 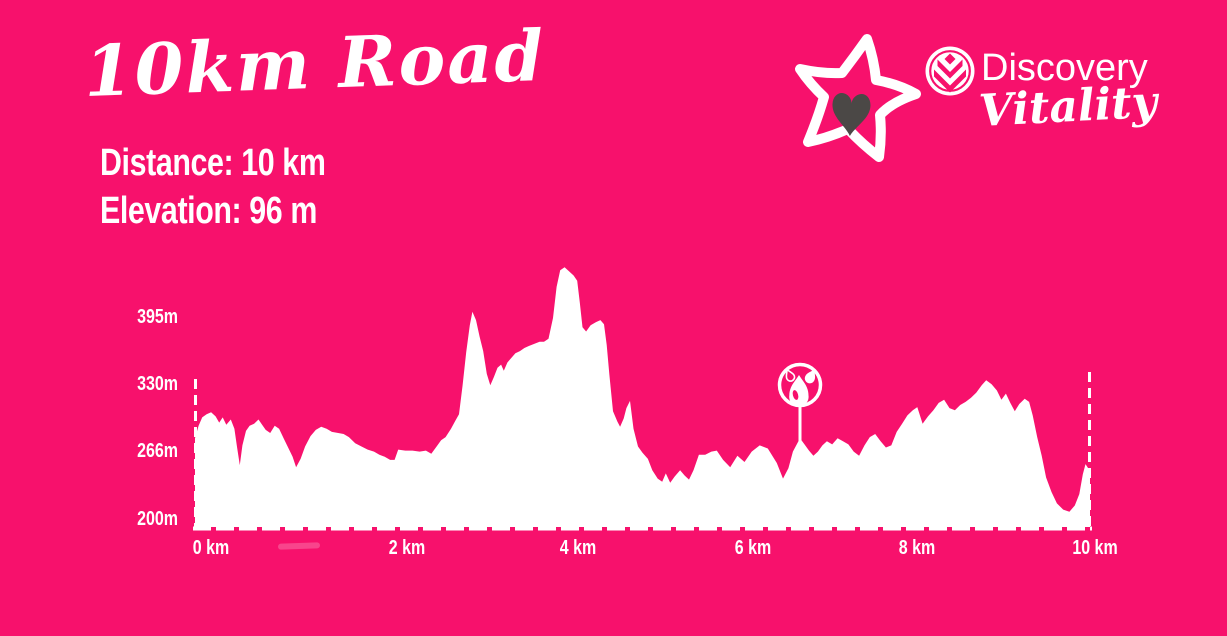 I want to click on water-drop-highlight, so click(x=795, y=395).